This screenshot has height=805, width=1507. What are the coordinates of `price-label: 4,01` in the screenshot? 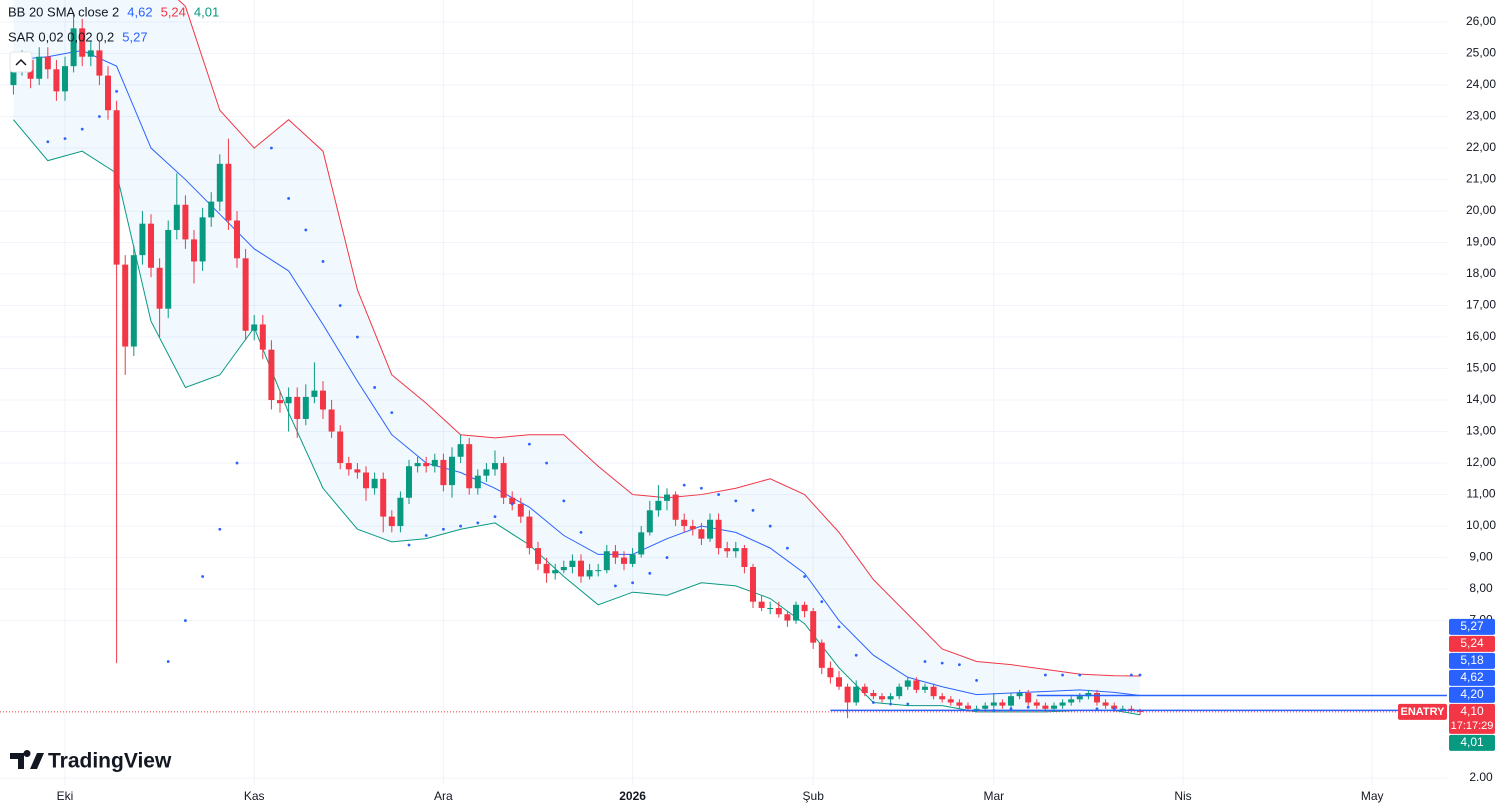 It's located at (1472, 742).